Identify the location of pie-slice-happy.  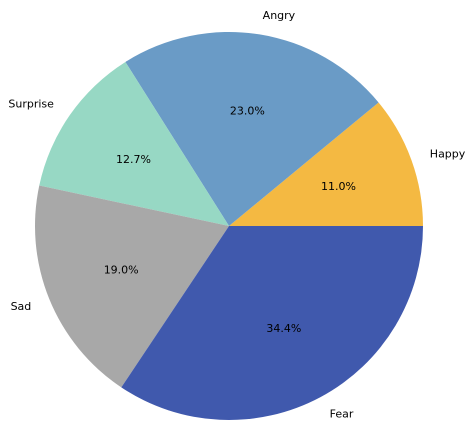
(326, 164).